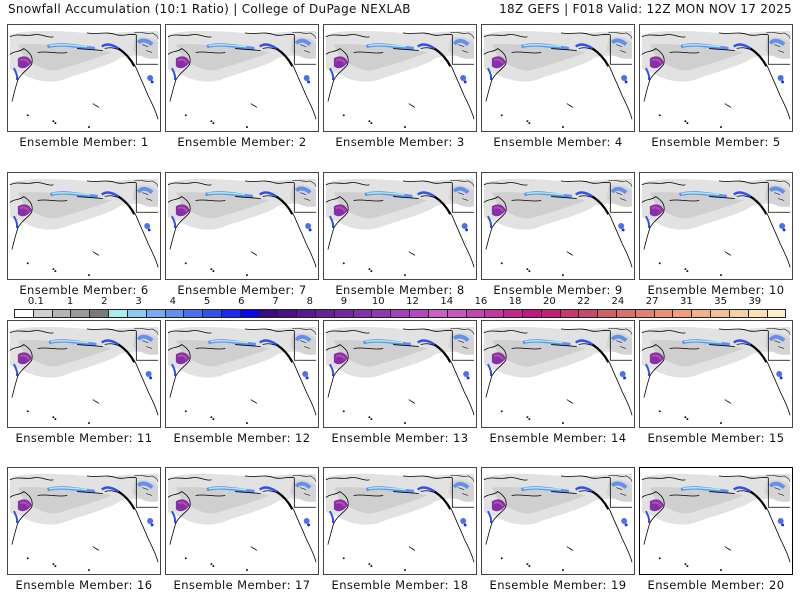 Image resolution: width=800 pixels, height=600 pixels. Describe the element at coordinates (344, 301) in the screenshot. I see `legend-tick-label: 9` at that location.